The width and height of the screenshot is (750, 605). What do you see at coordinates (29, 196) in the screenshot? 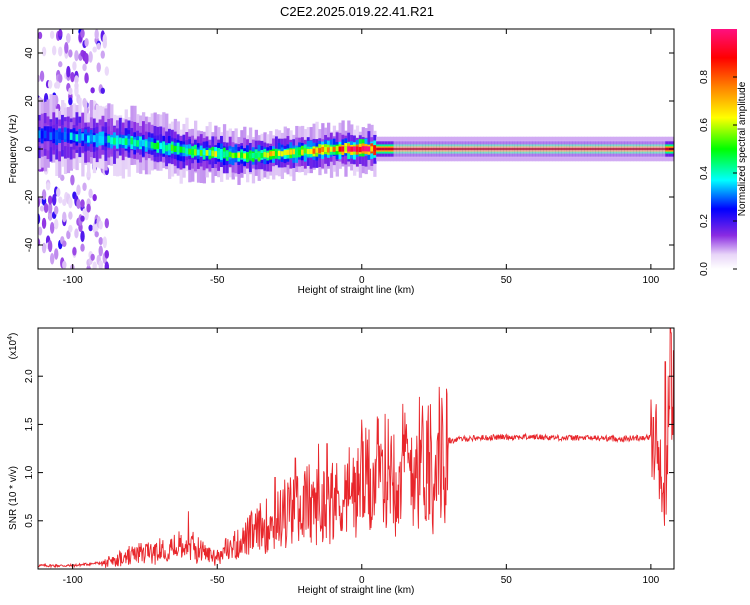
I see `spectrogram-y-tick-label: -20` at bounding box center [29, 196].